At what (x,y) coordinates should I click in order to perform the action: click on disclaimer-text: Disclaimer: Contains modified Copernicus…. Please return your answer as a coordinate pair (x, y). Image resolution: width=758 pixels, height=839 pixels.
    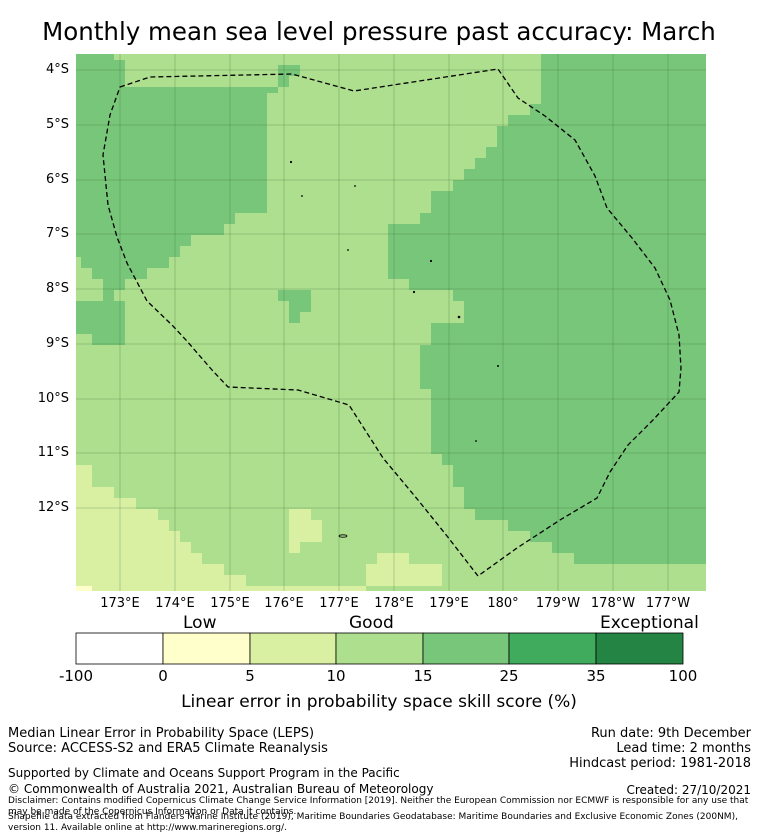
    Looking at the image, I should click on (378, 806).